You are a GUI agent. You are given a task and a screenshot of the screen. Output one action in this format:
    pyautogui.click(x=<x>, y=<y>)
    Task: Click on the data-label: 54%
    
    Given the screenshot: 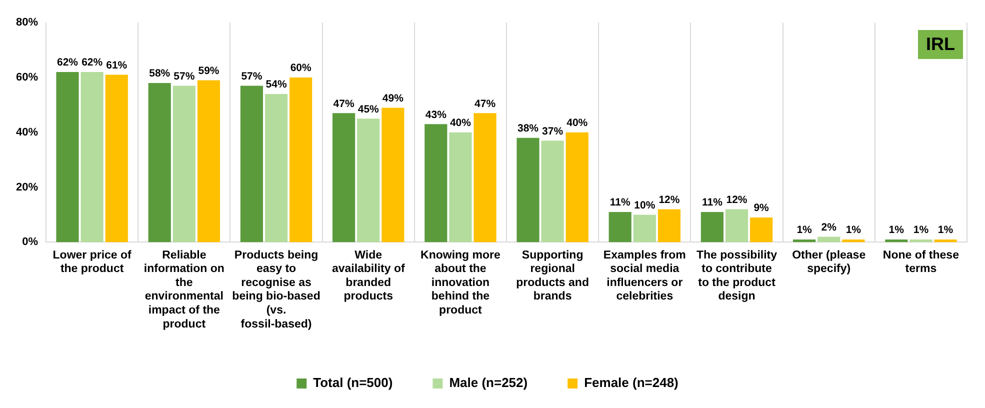 What is the action you would take?
    pyautogui.click(x=277, y=84)
    